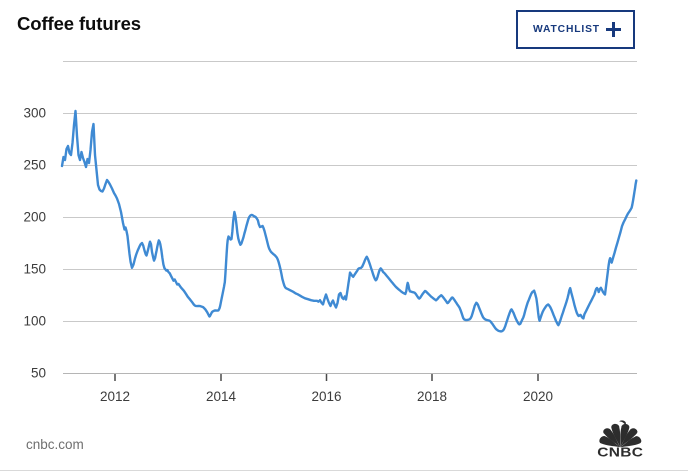 Image resolution: width=688 pixels, height=476 pixels. Describe the element at coordinates (34, 113) in the screenshot. I see `svg-text: 300` at that location.